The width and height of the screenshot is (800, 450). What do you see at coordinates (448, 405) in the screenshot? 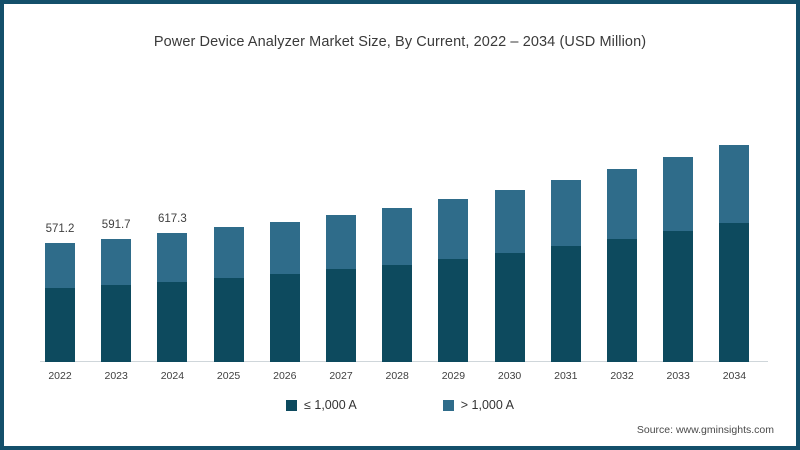
I see `legend-swatch-light-icon` at bounding box center [448, 405].